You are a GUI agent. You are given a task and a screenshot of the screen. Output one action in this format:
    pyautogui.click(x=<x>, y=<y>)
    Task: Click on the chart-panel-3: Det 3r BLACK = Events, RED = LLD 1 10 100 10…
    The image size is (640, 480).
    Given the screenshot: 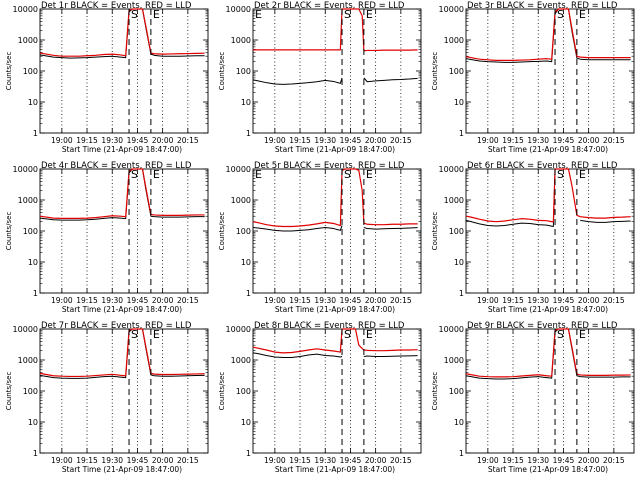 What is the action you would take?
    pyautogui.click(x=533, y=77)
    